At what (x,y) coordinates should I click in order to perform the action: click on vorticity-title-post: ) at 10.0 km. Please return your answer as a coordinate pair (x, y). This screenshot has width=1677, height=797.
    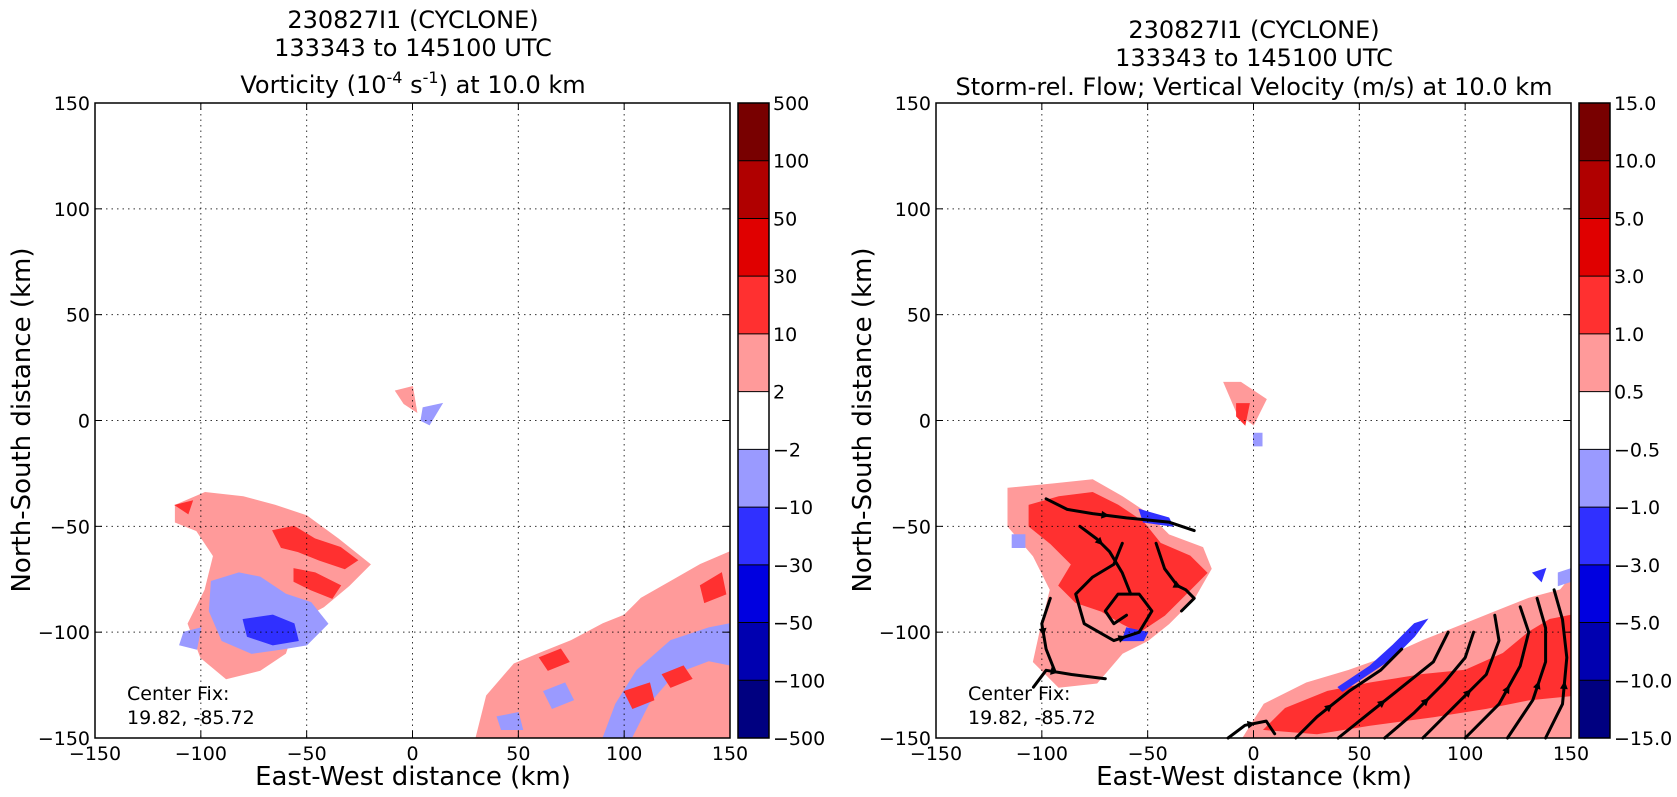
    Looking at the image, I should click on (512, 85).